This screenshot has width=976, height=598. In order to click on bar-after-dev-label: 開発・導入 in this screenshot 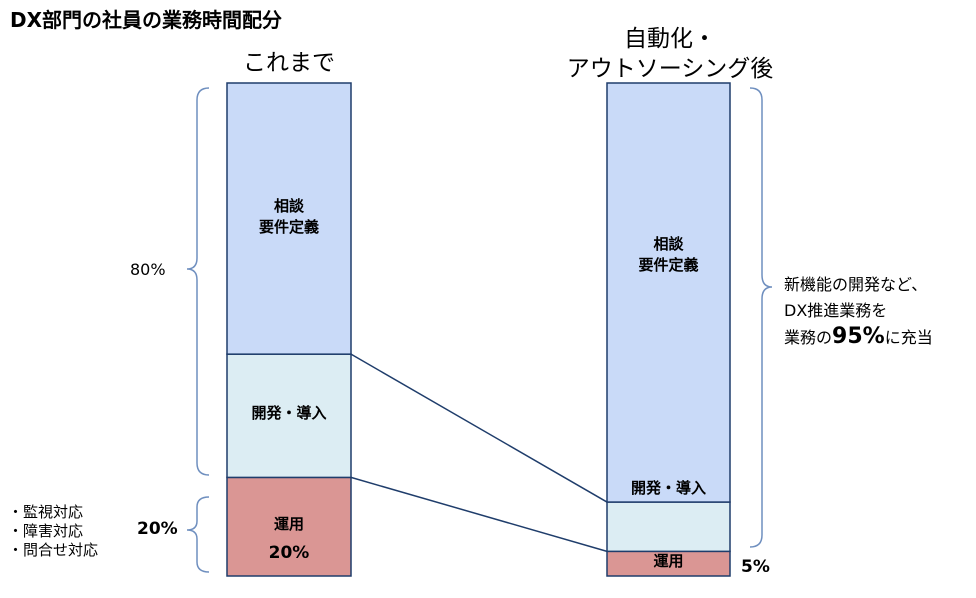, I will do `click(668, 488)`.